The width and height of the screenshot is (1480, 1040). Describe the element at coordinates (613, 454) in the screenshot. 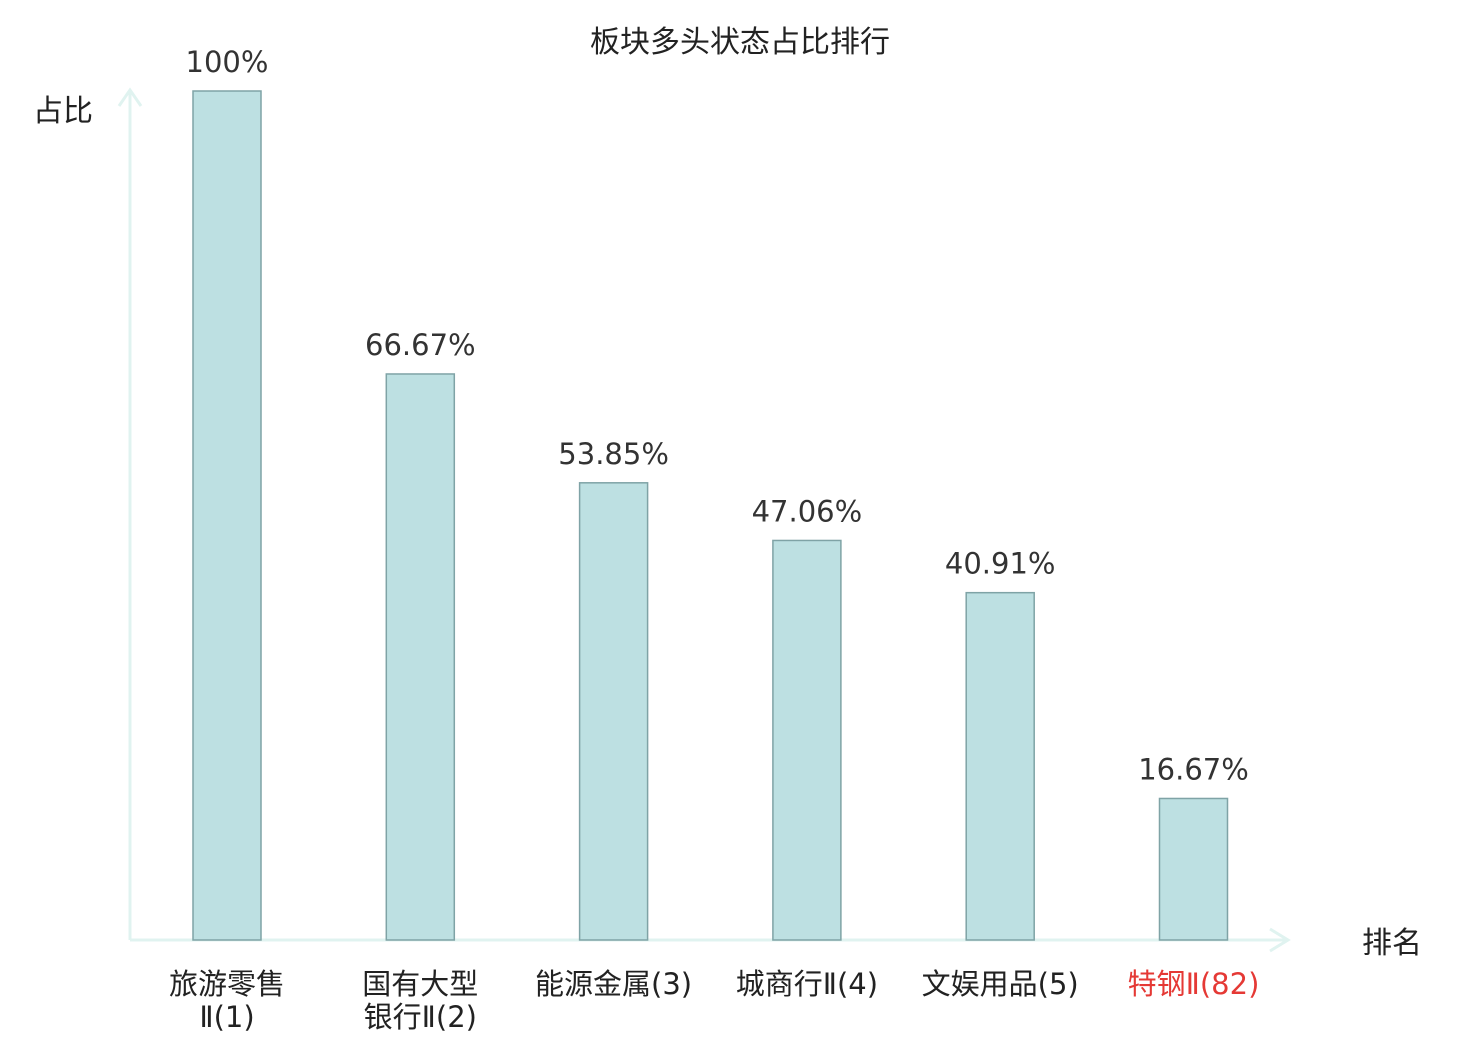

I see `value-label-3: 53.85%` at that location.